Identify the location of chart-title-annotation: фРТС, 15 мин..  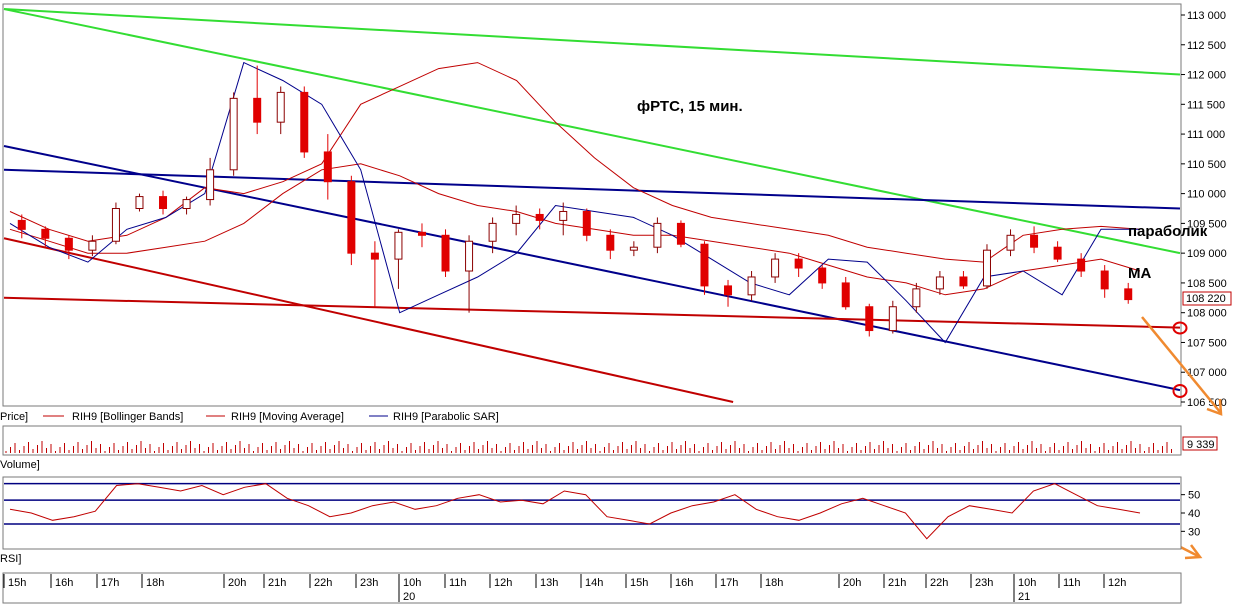
(690, 106).